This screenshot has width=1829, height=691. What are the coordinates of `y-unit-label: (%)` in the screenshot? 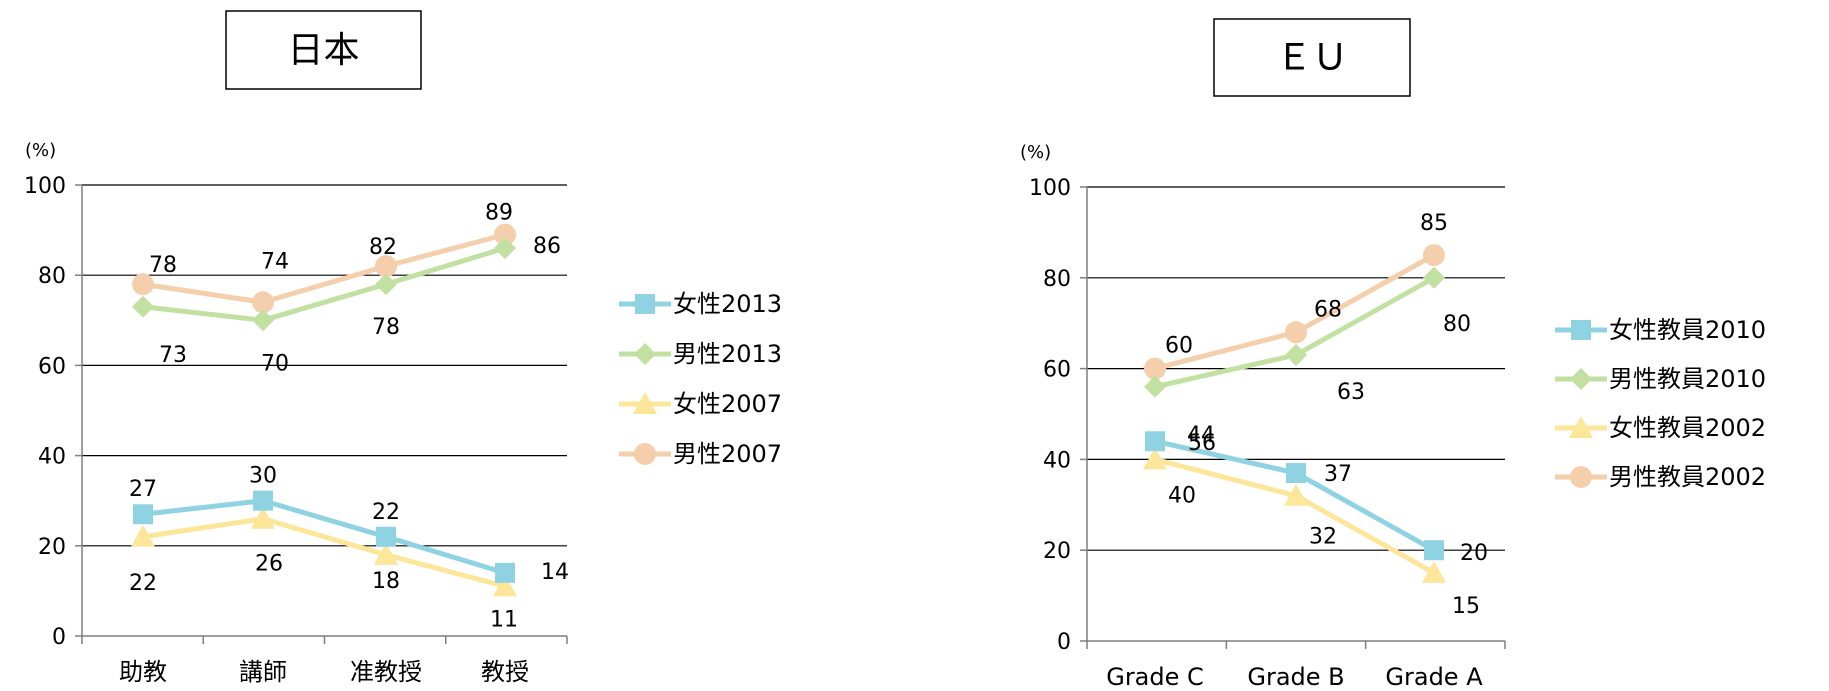 It's located at (40, 150).